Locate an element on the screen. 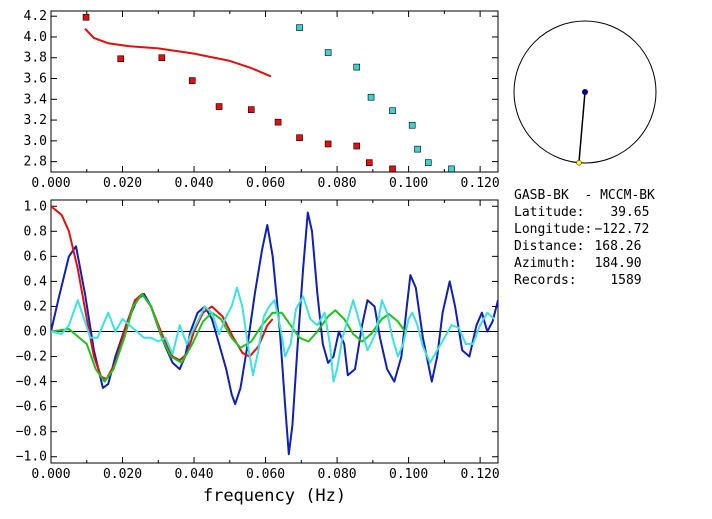 The width and height of the screenshot is (712, 519). y-tick-label: −0.6 is located at coordinates (31, 407).